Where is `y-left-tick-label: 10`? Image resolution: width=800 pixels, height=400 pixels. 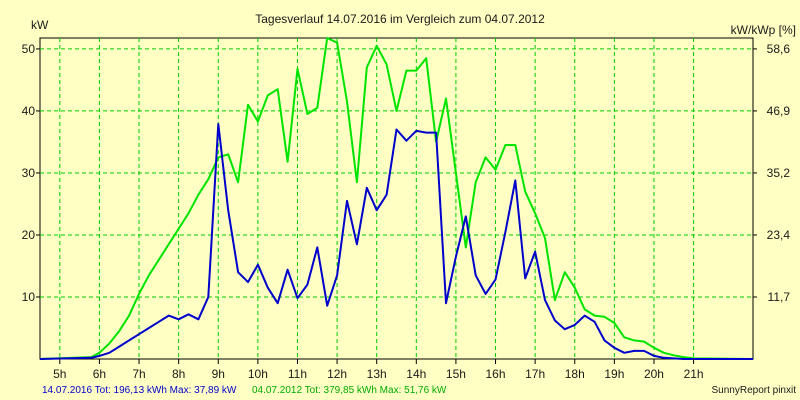
y-left-tick-label: 10 is located at coordinates (29, 297).